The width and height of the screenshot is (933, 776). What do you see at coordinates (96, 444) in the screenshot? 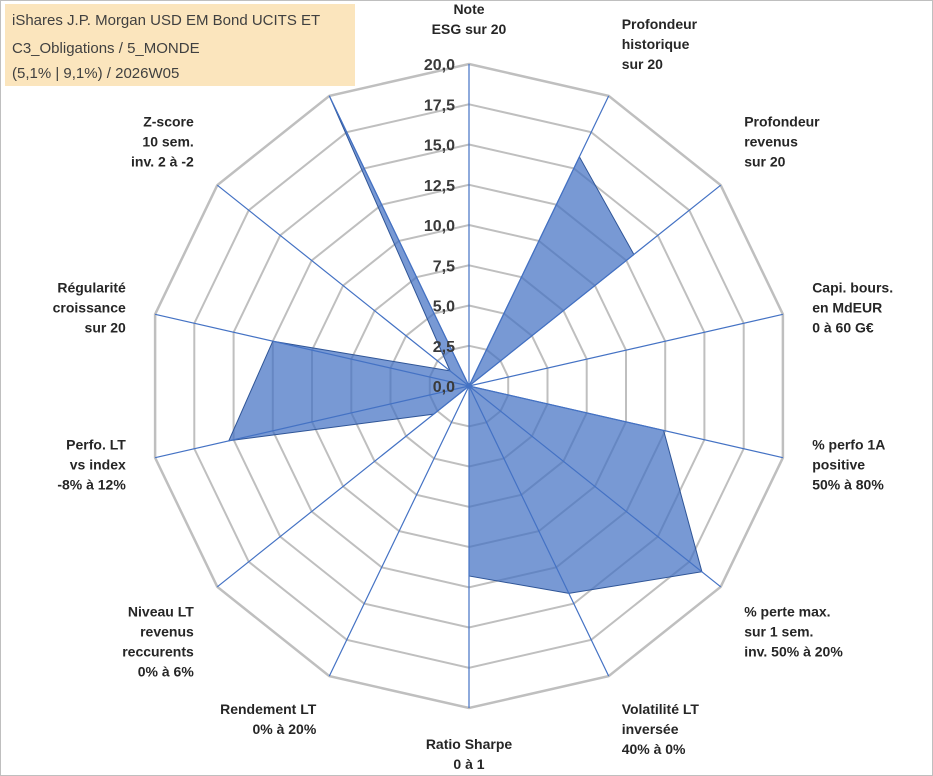
I see `category-label-perfo-lt-vs-index: Perfo. LT` at bounding box center [96, 444].